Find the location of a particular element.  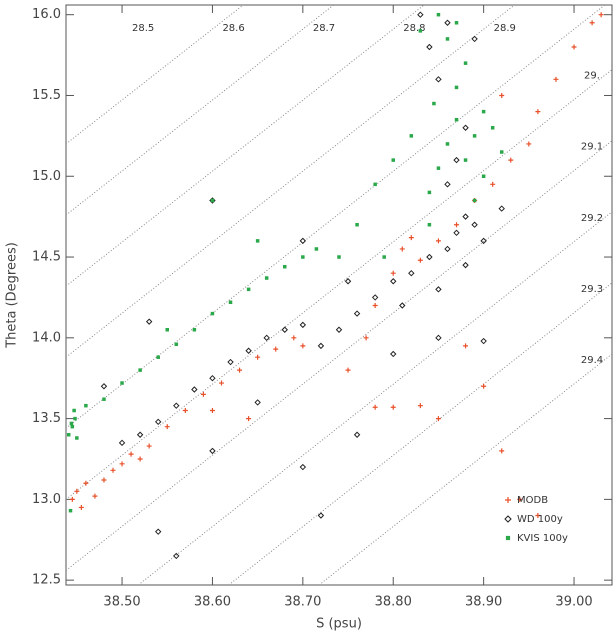

legend-label: MODB is located at coordinates (532, 500).